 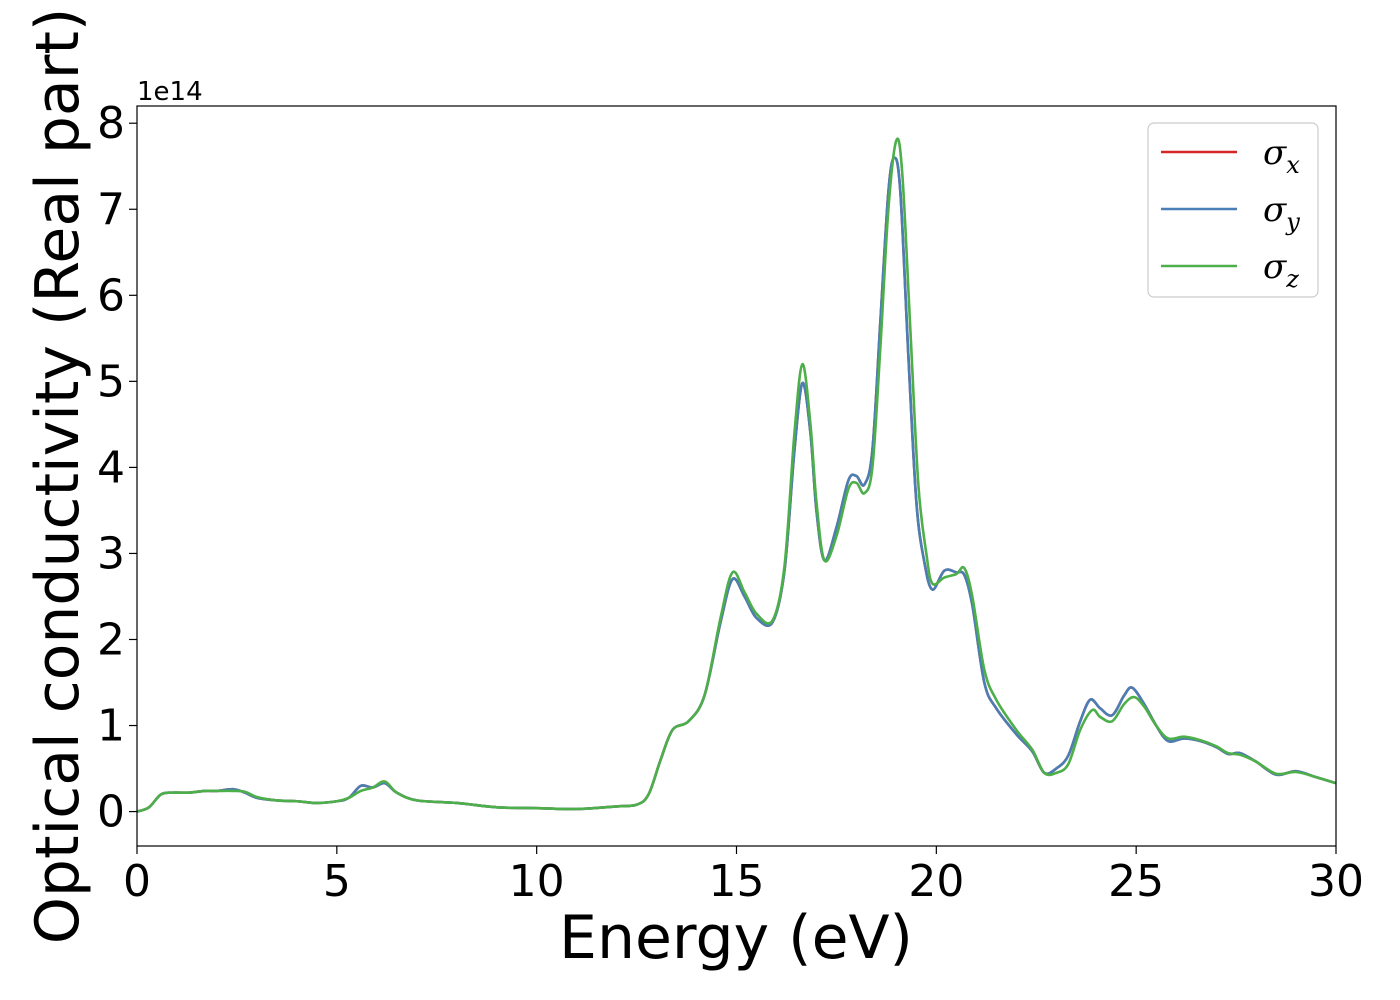 I want to click on x-tick-label: 30, so click(x=1336, y=881).